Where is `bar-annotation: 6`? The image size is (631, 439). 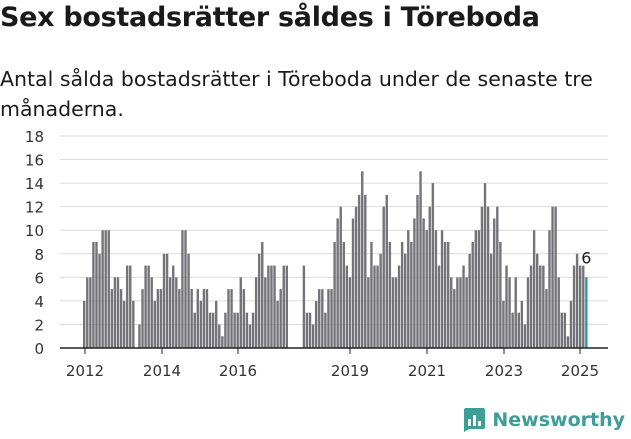
bar-annotation: 6 is located at coordinates (586, 257).